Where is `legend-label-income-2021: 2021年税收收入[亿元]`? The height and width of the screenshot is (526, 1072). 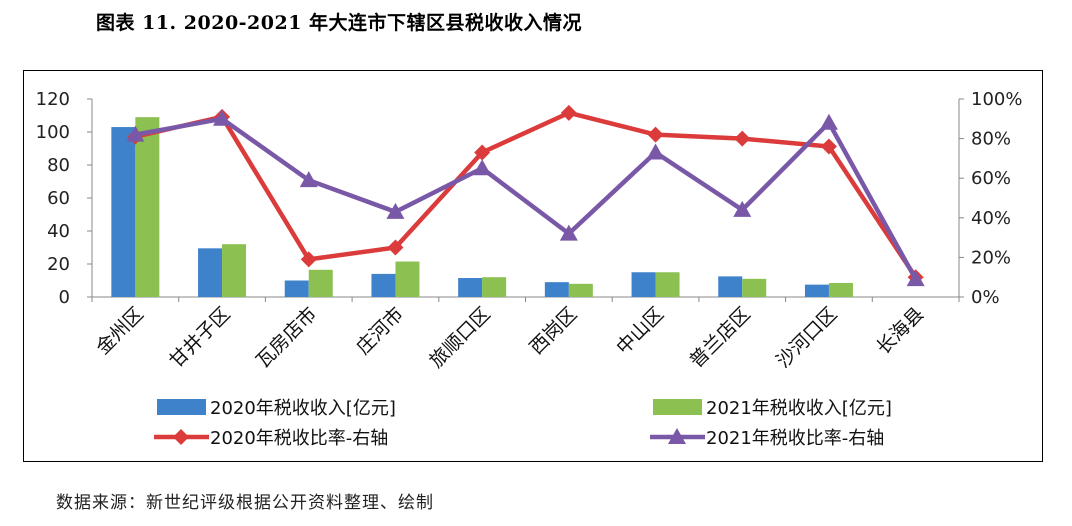
legend-label-income-2021: 2021年税收收入[亿元] is located at coordinates (799, 408).